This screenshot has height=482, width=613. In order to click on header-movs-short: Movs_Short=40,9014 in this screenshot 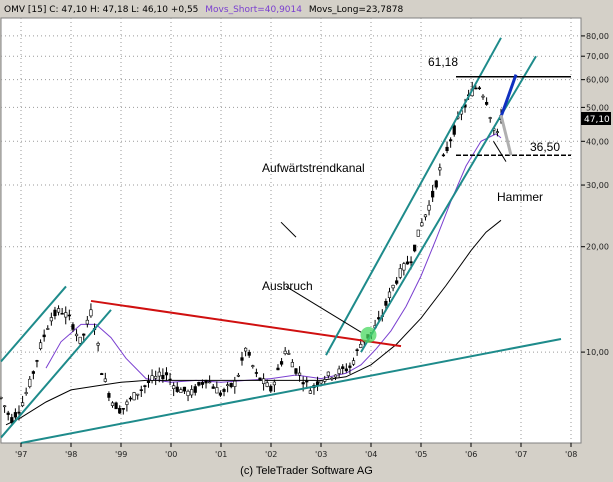, I will do `click(253, 10)`.